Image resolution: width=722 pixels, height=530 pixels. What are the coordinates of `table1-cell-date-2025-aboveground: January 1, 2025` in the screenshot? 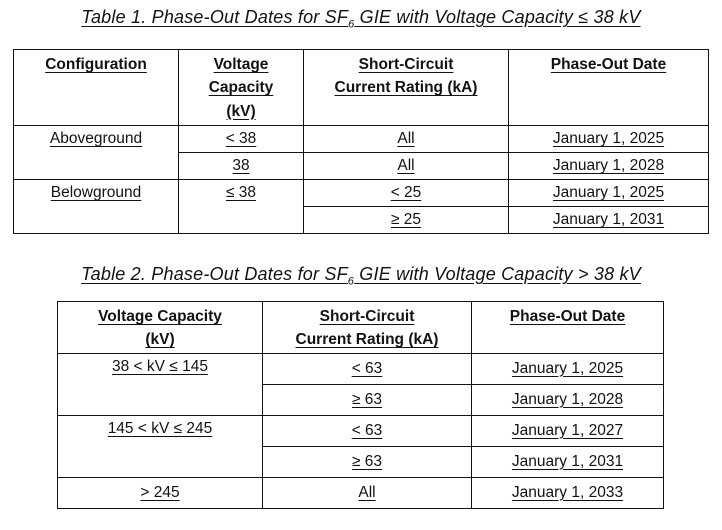 It's located at (608, 139).